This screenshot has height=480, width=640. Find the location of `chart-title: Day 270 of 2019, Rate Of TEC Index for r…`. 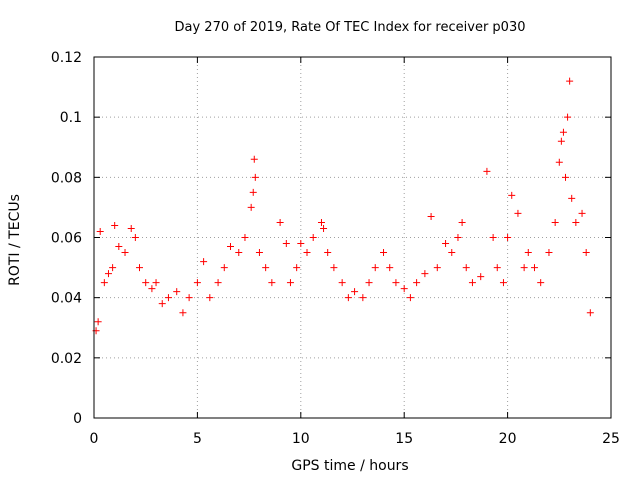

chart-title: Day 270 of 2019, Rate Of TEC Index for r… is located at coordinates (350, 27).